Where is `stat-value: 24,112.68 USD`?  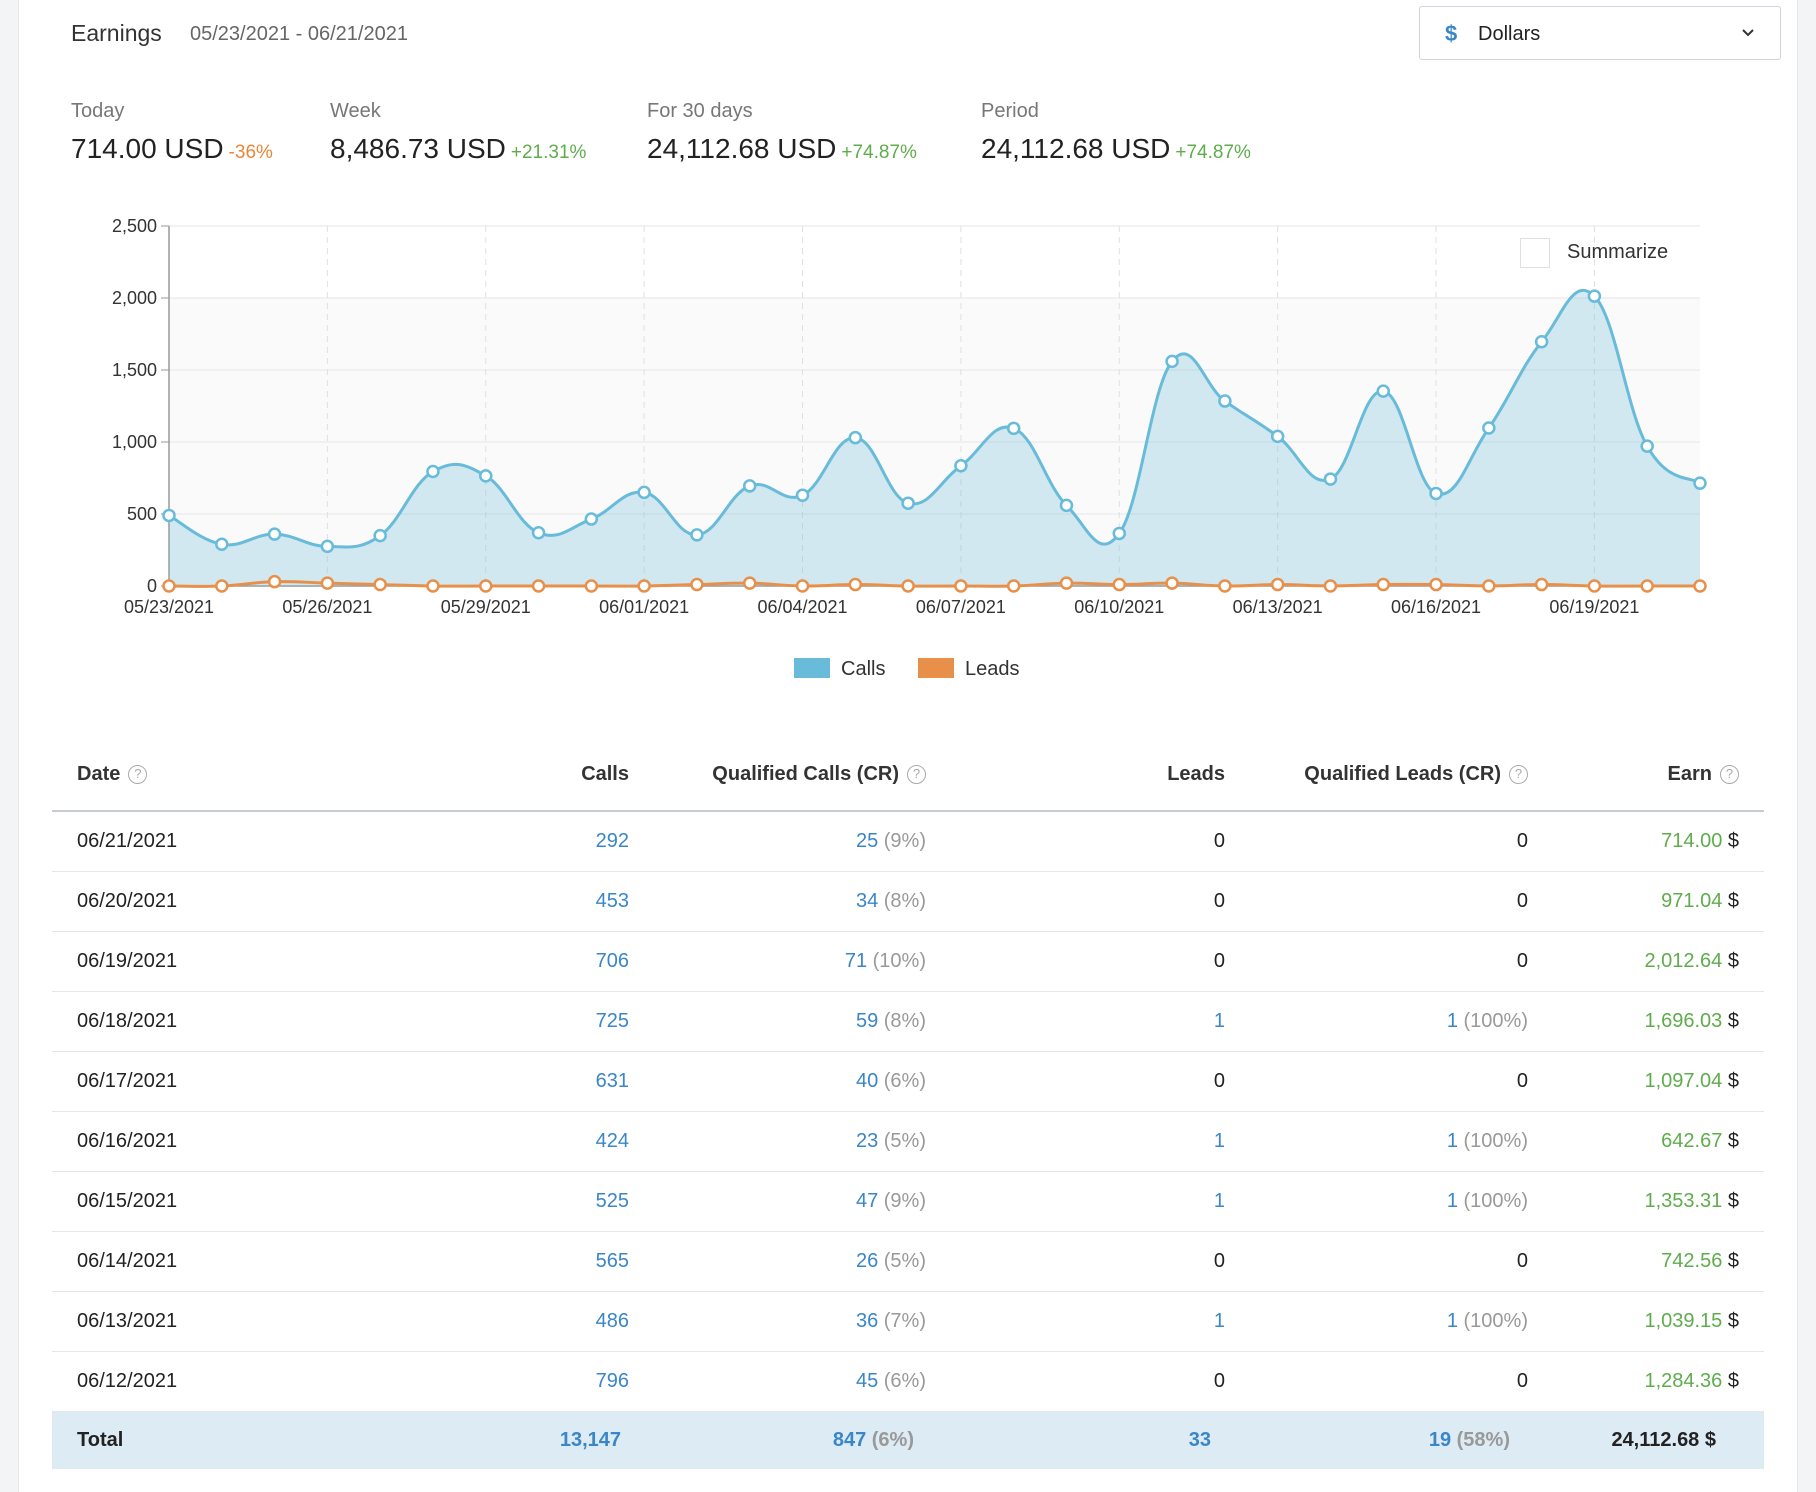
stat-value: 24,112.68 USD is located at coordinates (742, 148).